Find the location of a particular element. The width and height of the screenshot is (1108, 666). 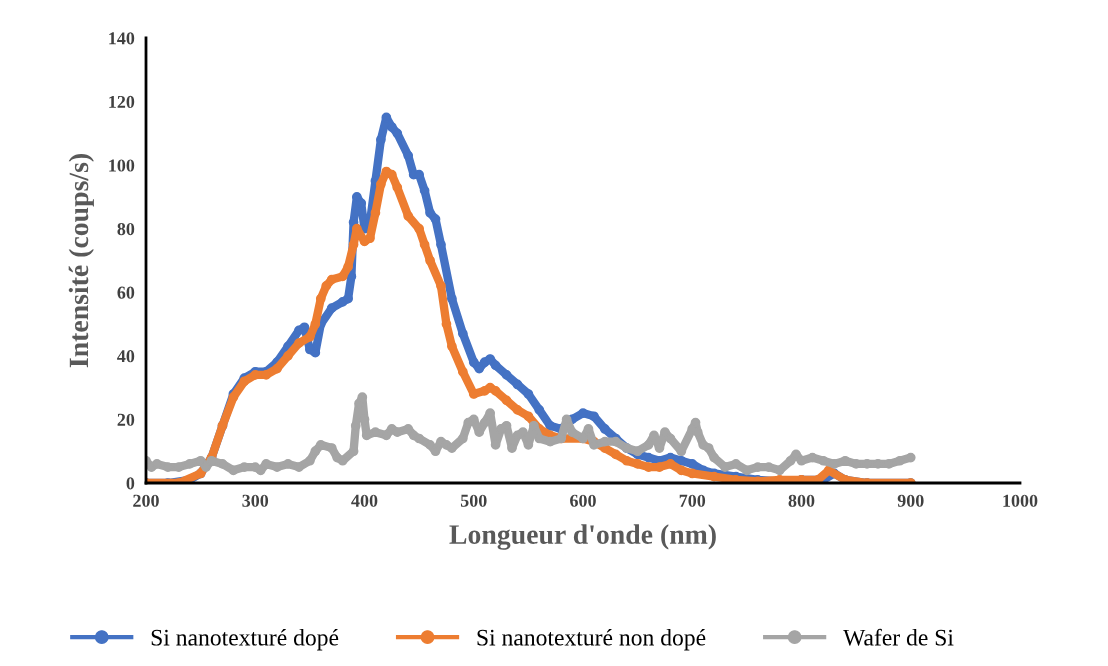

x-tick-label: 900 is located at coordinates (910, 500).